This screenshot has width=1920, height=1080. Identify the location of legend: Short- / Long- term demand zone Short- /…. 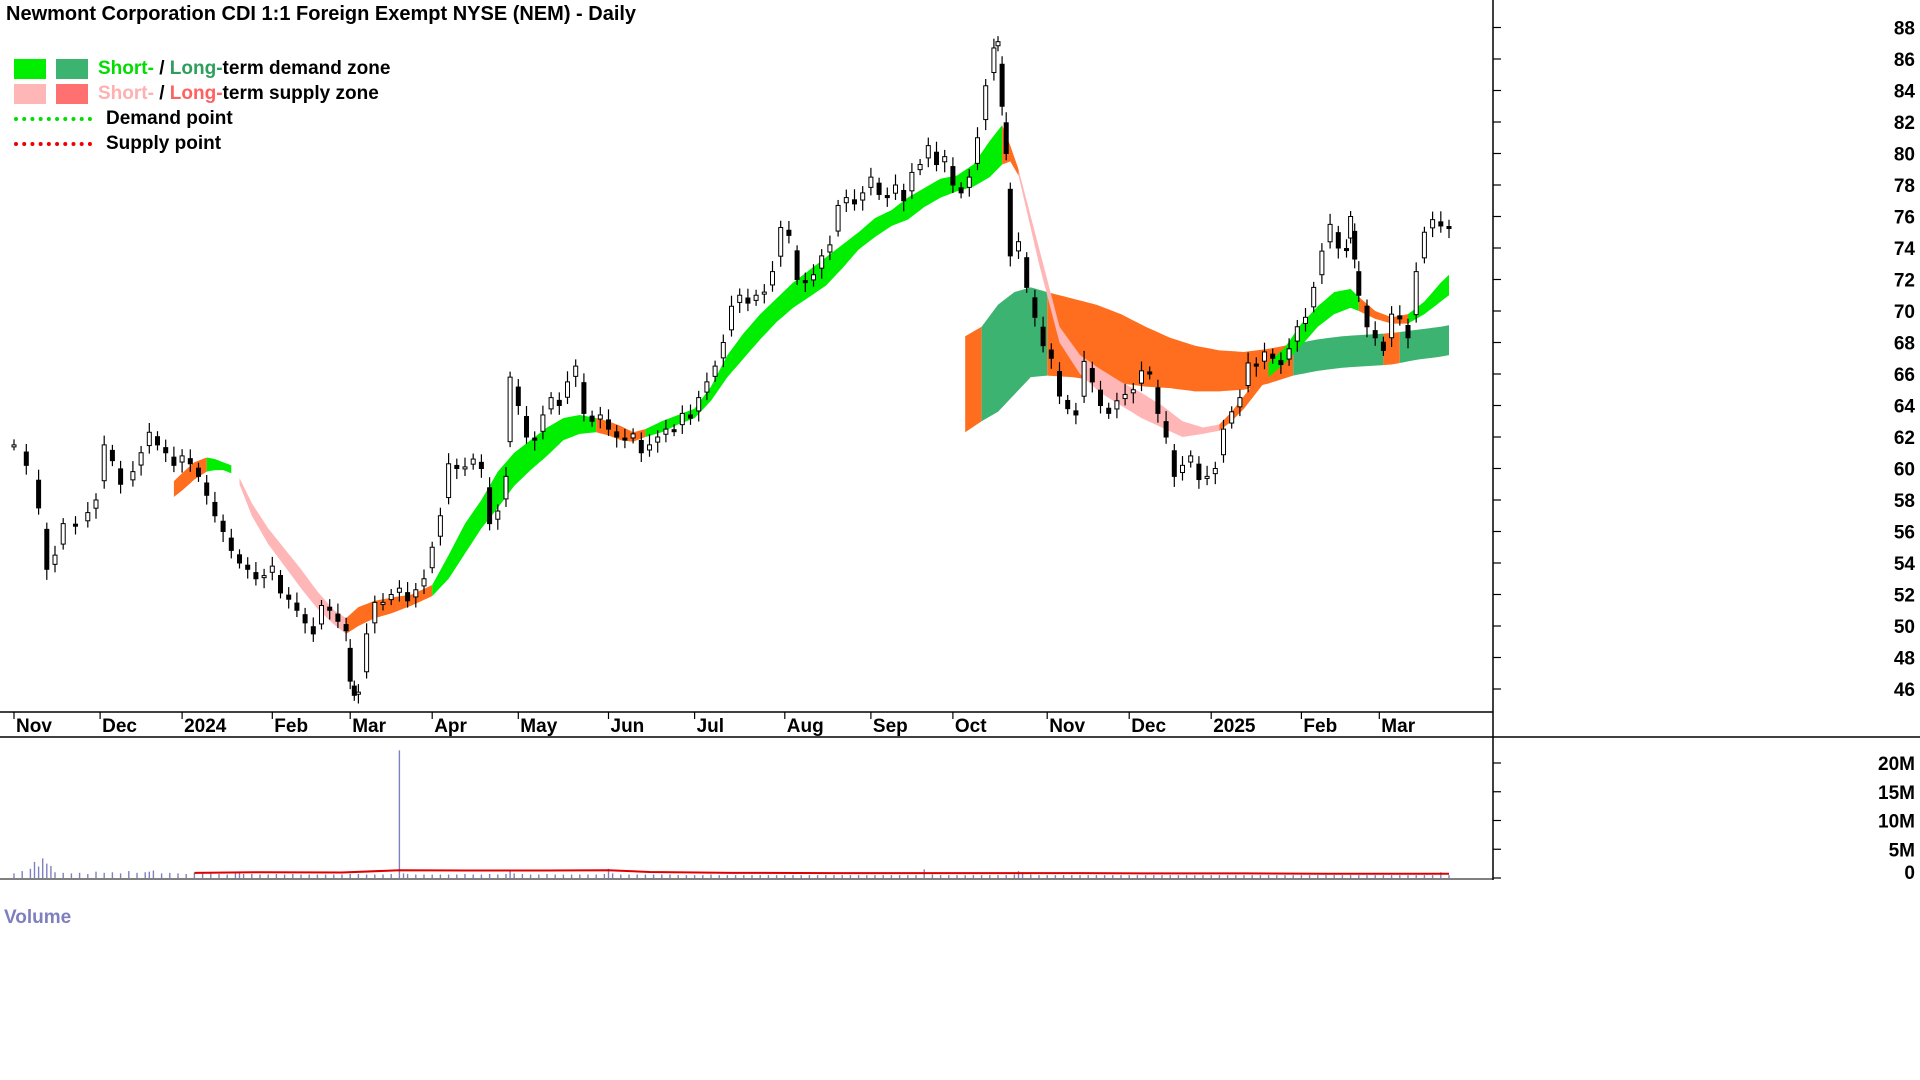
(202, 106).